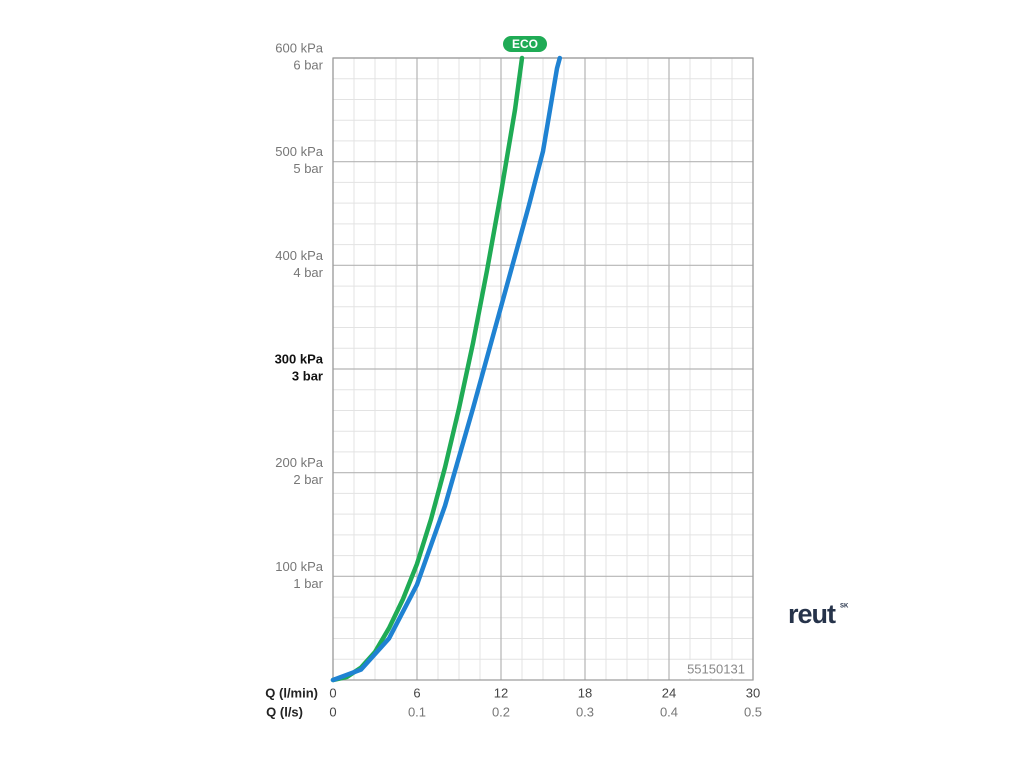  I want to click on y-tick-label: 300 kPa, so click(299, 358).